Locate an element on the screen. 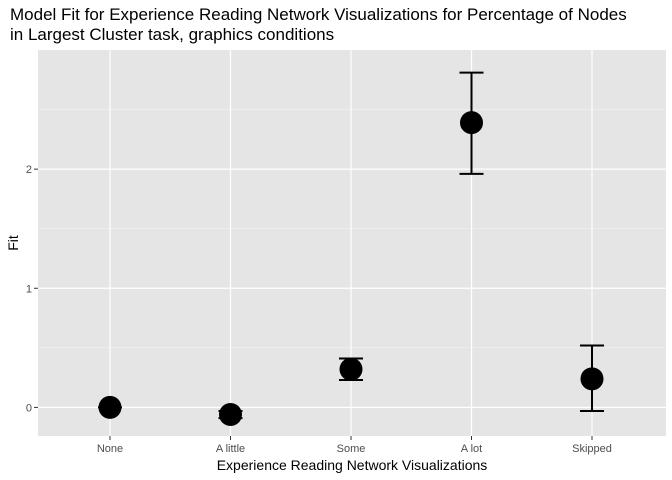 The height and width of the screenshot is (480, 672). x-tick-label: A lot is located at coordinates (471, 449).